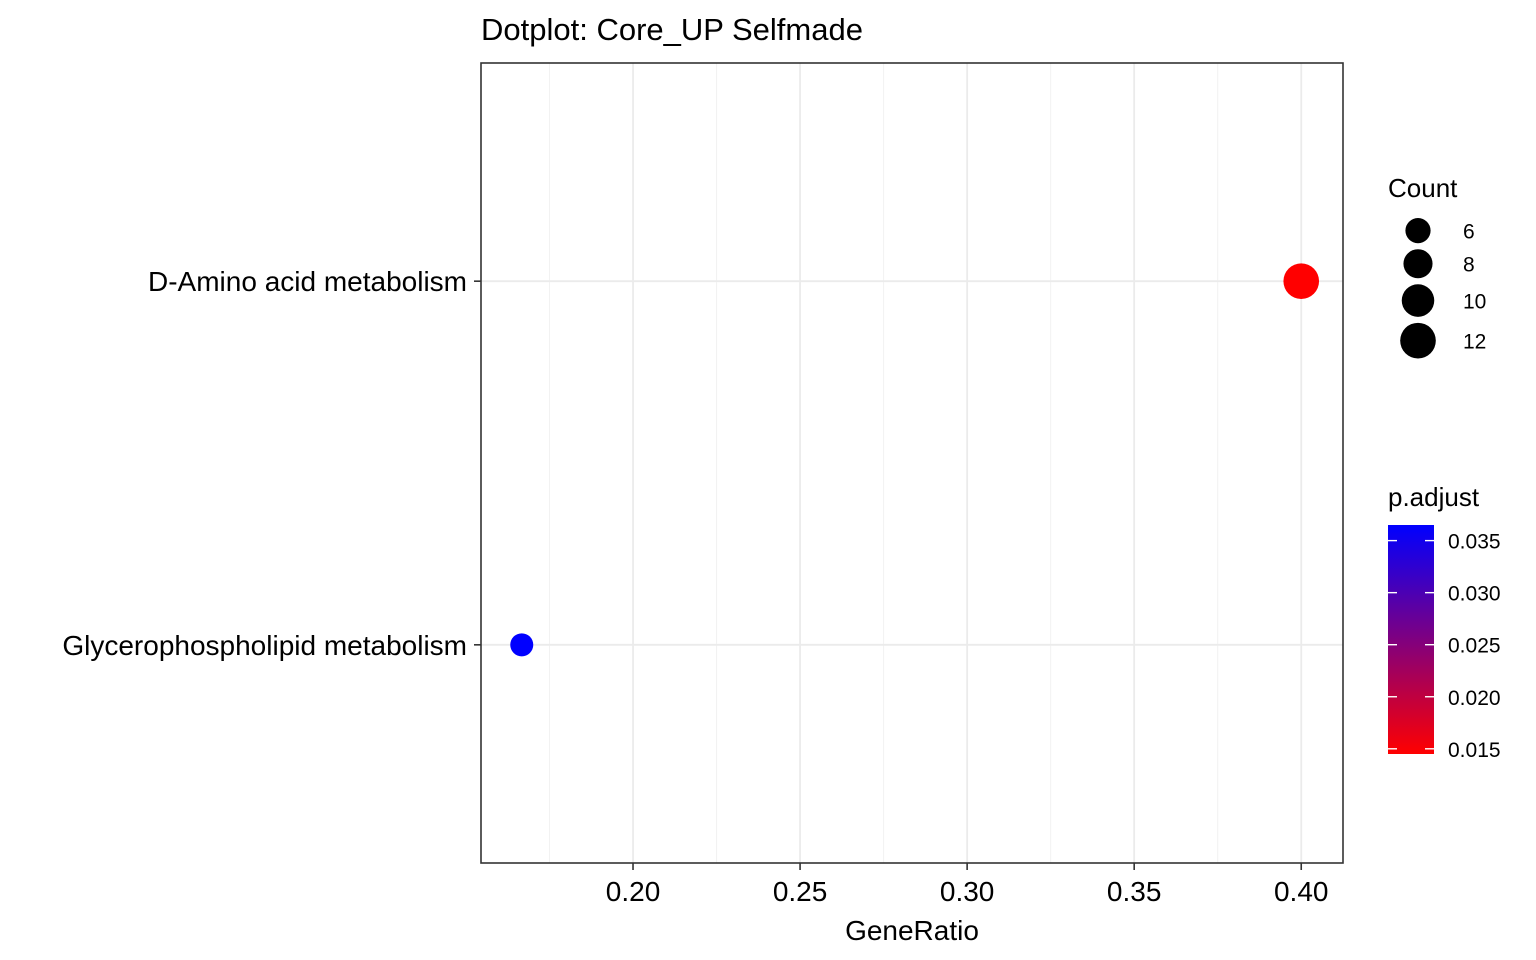 The image size is (1536, 960). I want to click on chart-title: Dotplot: Core_UP Selfmade, so click(672, 29).